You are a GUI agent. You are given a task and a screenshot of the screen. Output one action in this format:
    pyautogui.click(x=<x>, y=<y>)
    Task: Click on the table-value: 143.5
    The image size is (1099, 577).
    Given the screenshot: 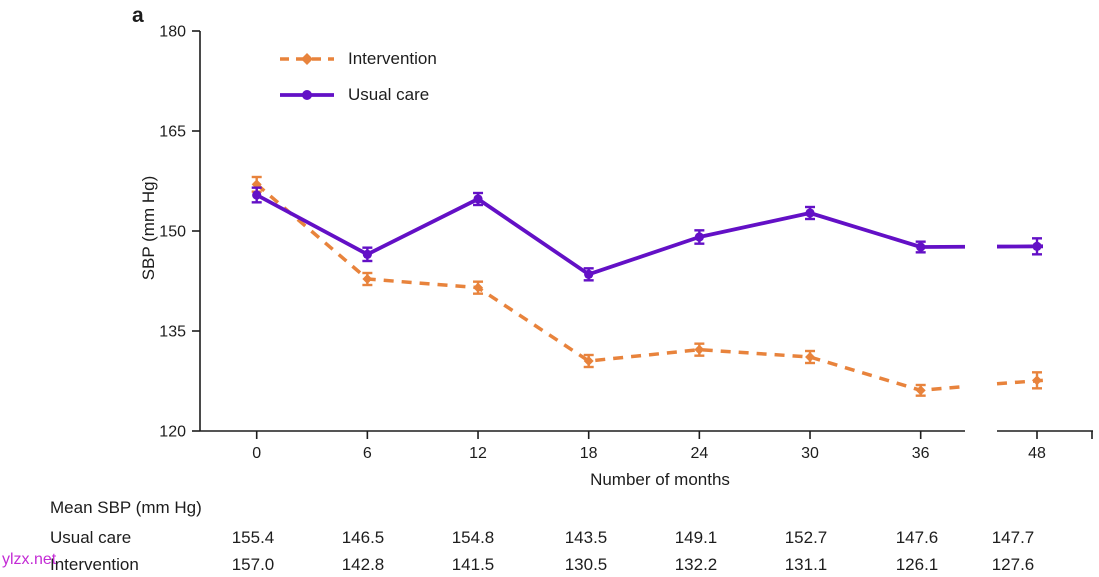 What is the action you would take?
    pyautogui.click(x=586, y=537)
    